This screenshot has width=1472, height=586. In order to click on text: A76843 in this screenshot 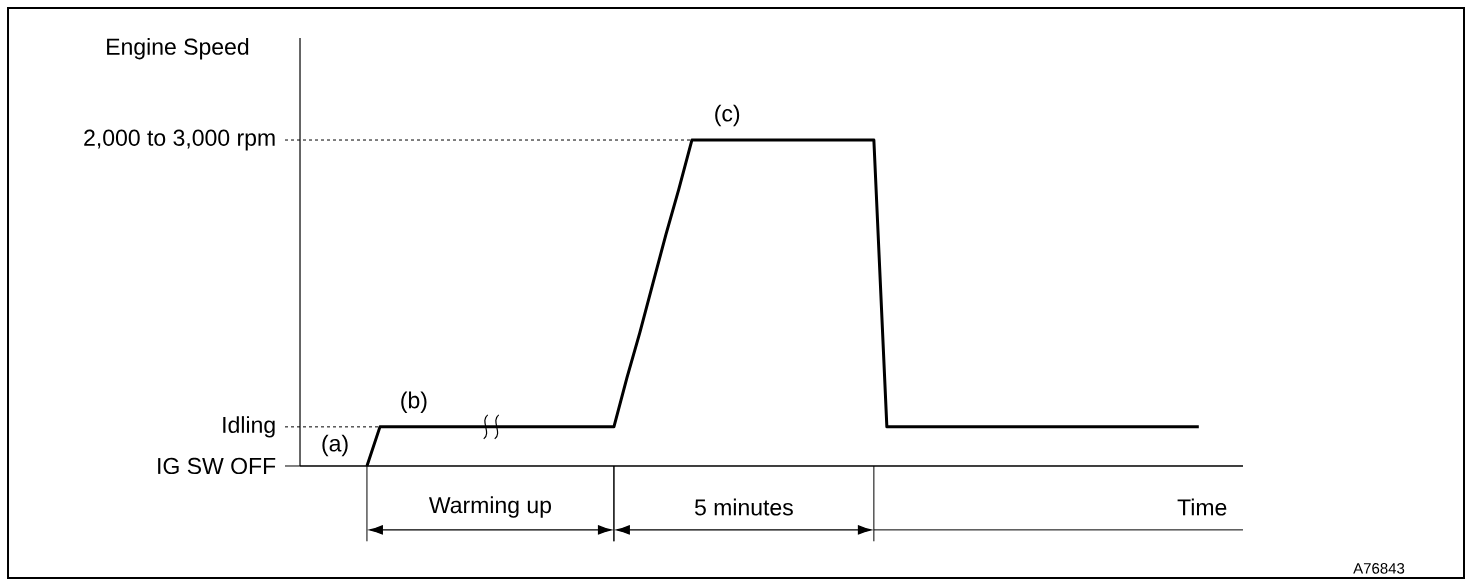, I will do `click(1379, 568)`.